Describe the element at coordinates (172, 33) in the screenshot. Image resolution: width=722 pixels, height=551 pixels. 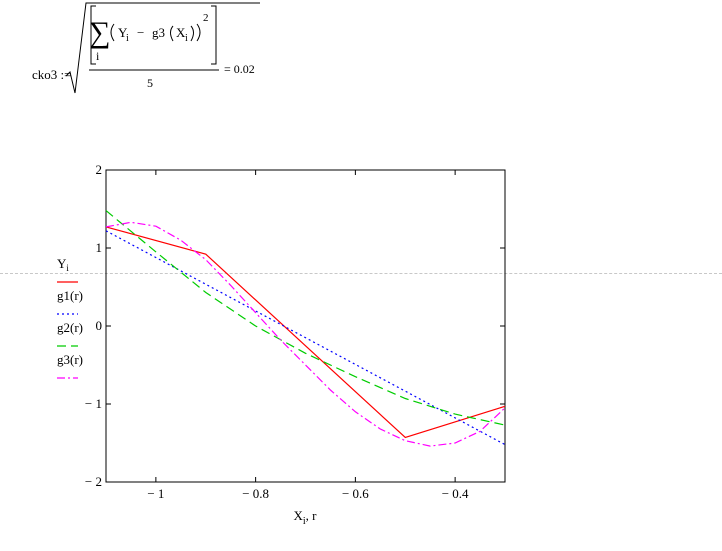
I see `inner-open-paren` at that location.